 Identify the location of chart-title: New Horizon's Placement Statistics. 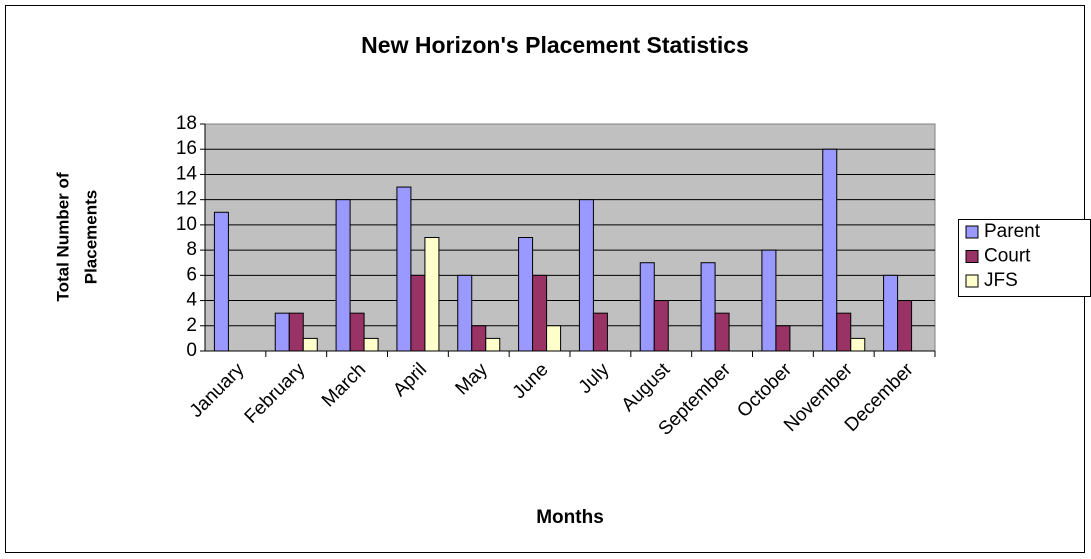
(555, 45).